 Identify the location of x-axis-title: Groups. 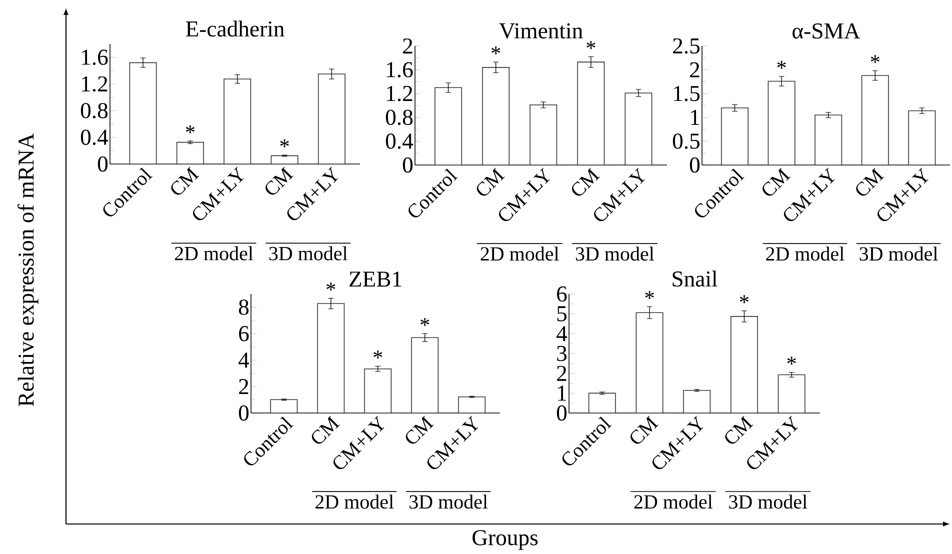
(505, 540).